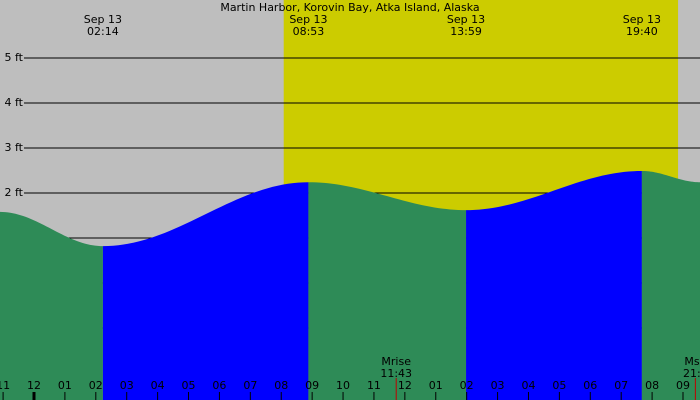 This screenshot has height=400, width=700. I want to click on extreme-time: 02:14, so click(103, 31).